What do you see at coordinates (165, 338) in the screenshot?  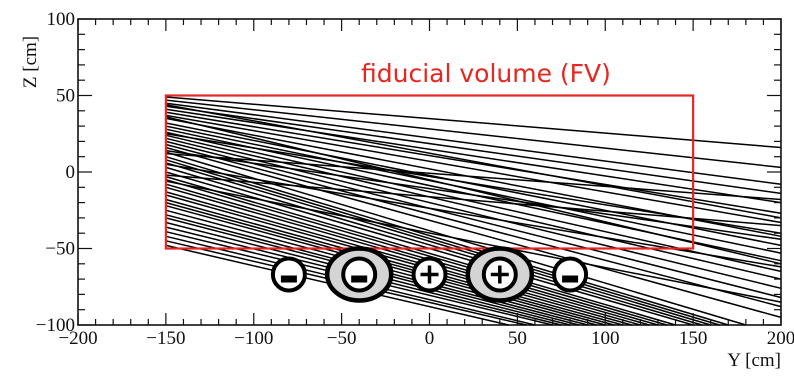 I see `x-tick-label: −150` at bounding box center [165, 338].